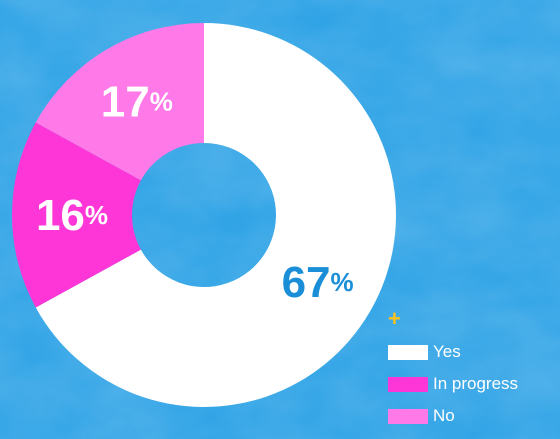 Image resolution: width=560 pixels, height=439 pixels. Describe the element at coordinates (447, 351) in the screenshot. I see `legend-label: Yes` at that location.